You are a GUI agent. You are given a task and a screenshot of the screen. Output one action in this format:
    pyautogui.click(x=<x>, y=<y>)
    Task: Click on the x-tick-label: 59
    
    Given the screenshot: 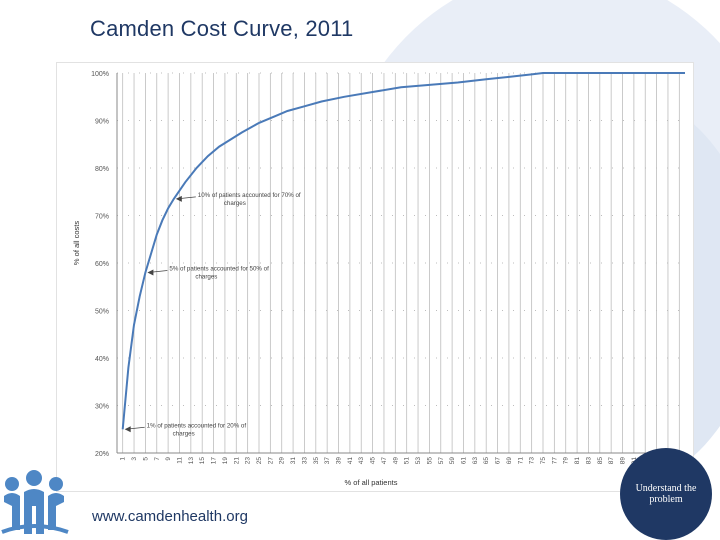 What is the action you would take?
    pyautogui.click(x=452, y=461)
    